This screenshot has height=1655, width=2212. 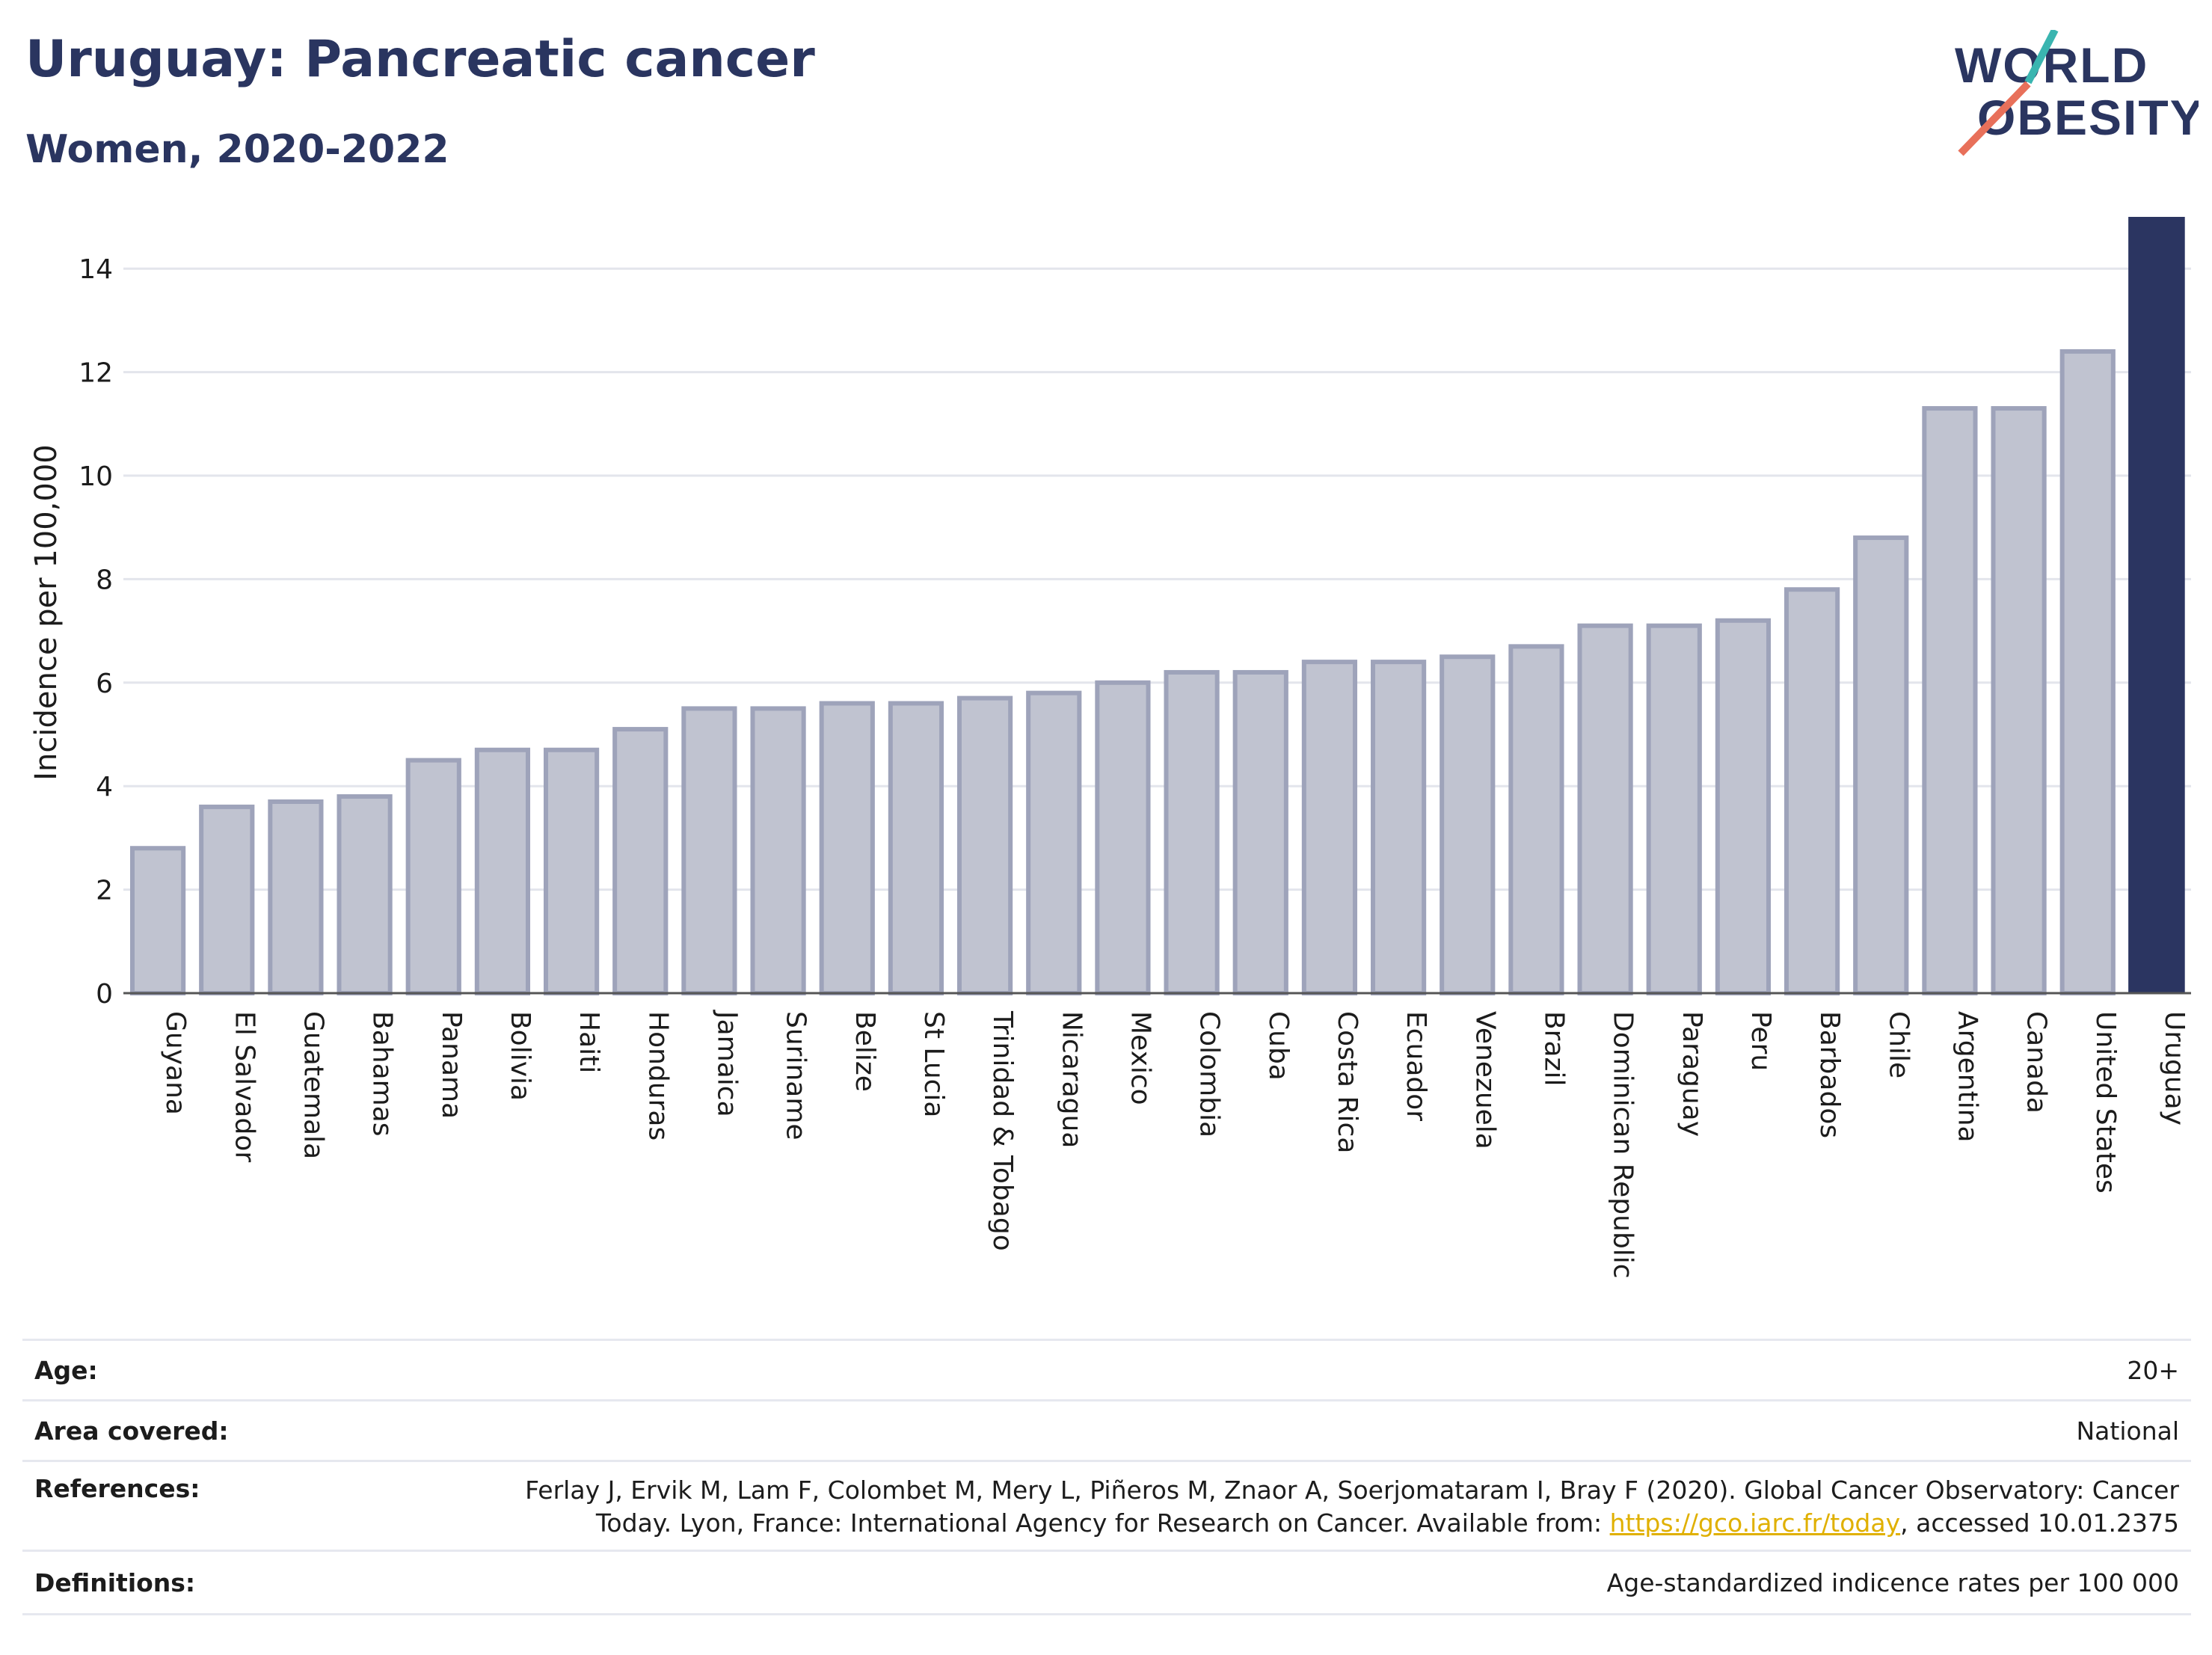 What do you see at coordinates (2156, 605) in the screenshot?
I see `bar-uruguay` at bounding box center [2156, 605].